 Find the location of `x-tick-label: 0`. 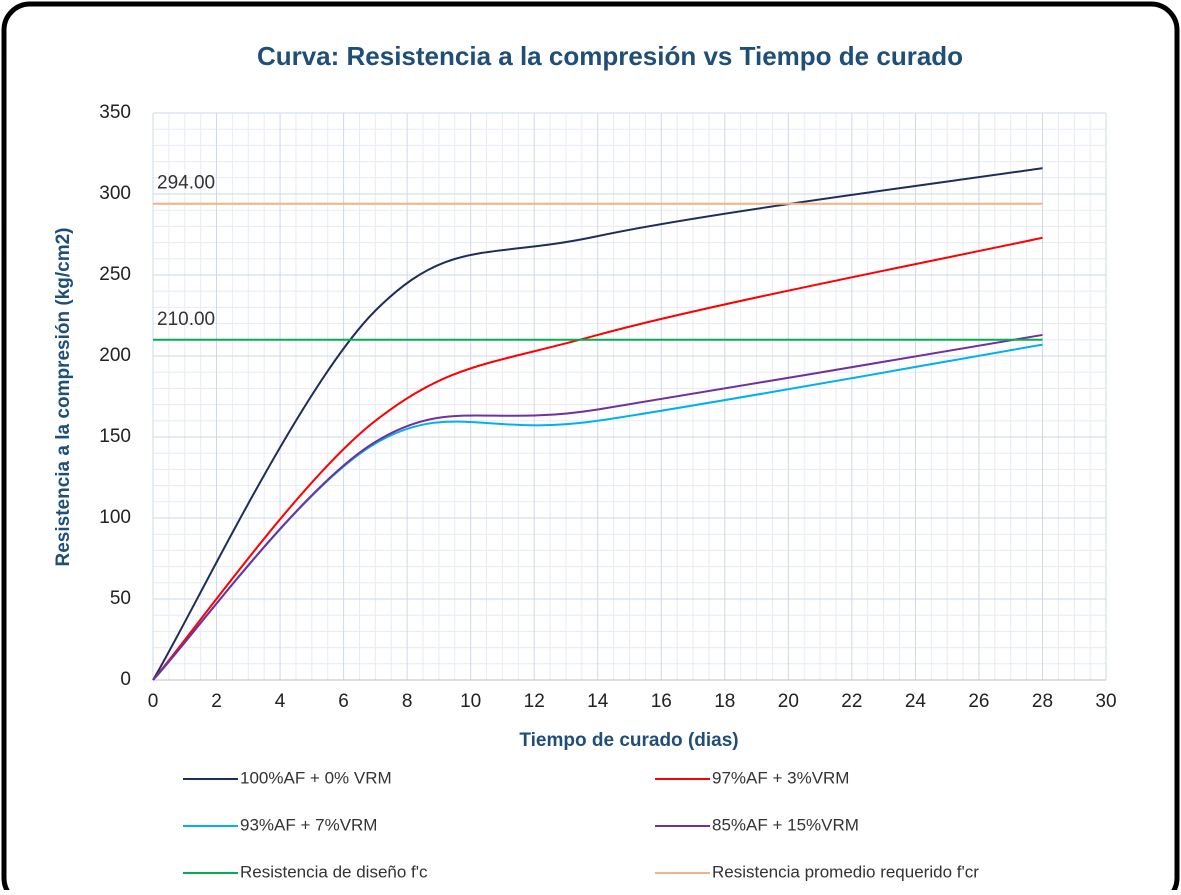

x-tick-label: 0 is located at coordinates (153, 701).